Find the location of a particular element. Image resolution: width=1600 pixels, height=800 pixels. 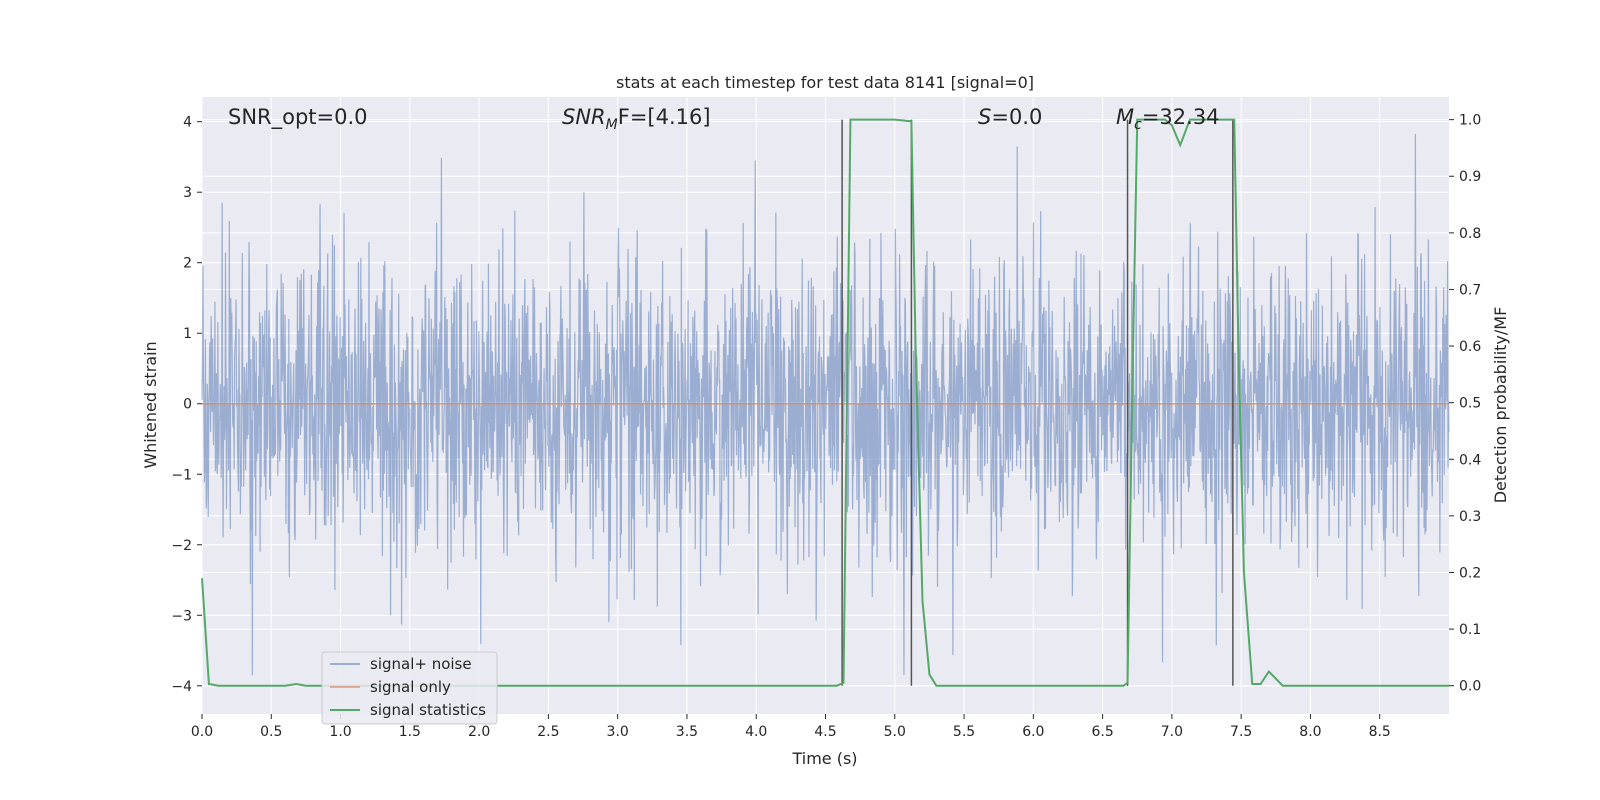

y-tick-label-left: 2 is located at coordinates (187, 264).